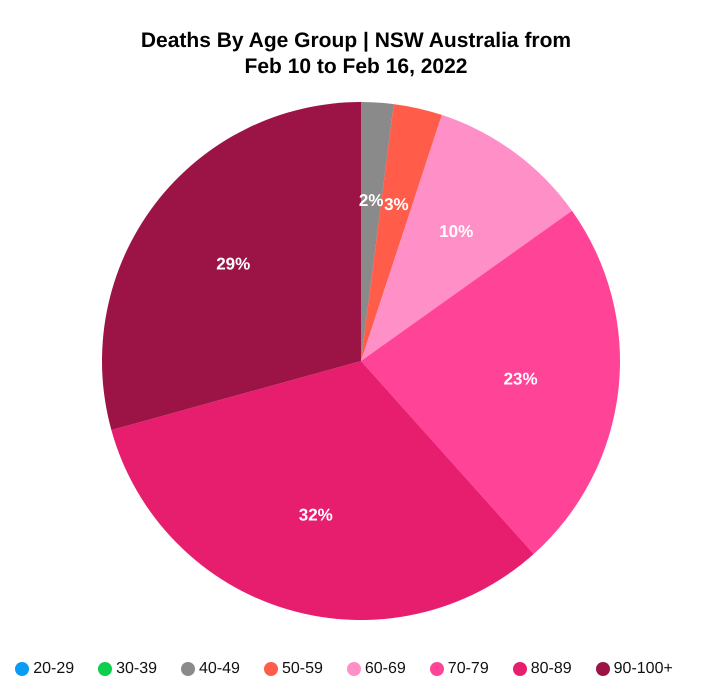  What do you see at coordinates (643, 668) in the screenshot?
I see `legend-label: 90-100+` at bounding box center [643, 668].